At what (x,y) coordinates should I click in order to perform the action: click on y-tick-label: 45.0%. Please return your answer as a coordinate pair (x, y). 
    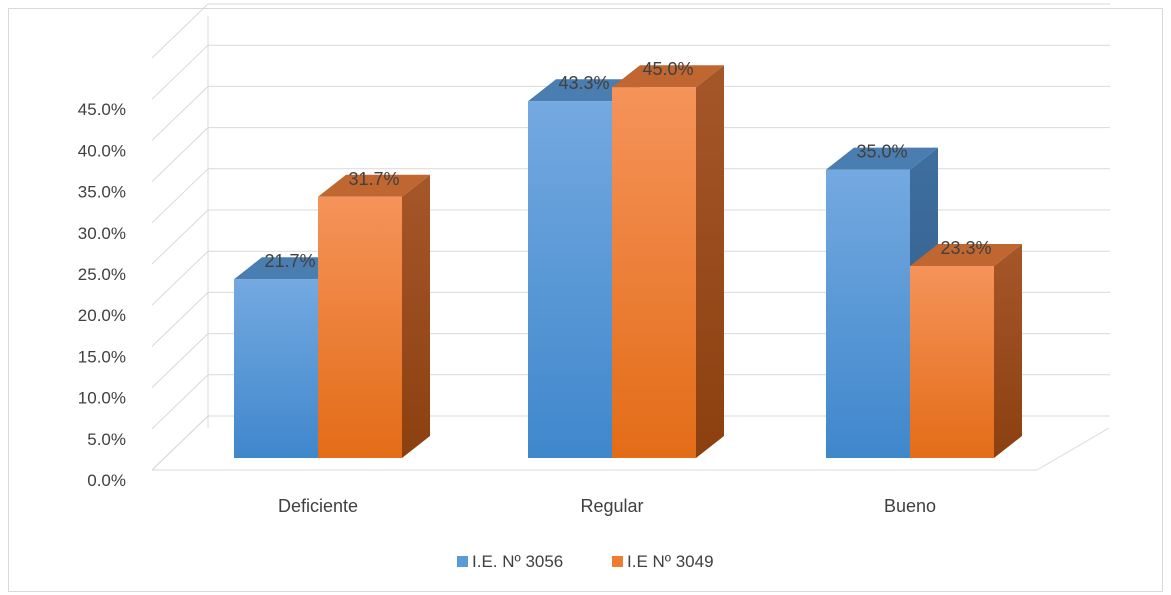
    Looking at the image, I should click on (102, 109).